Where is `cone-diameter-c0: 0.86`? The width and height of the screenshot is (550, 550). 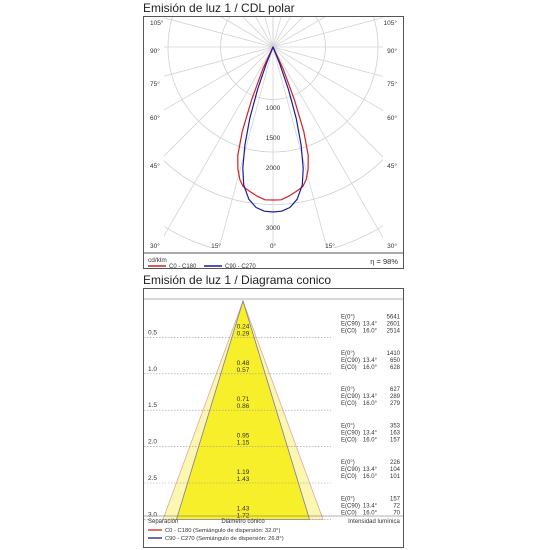 cone-diameter-c0: 0.86 is located at coordinates (243, 406).